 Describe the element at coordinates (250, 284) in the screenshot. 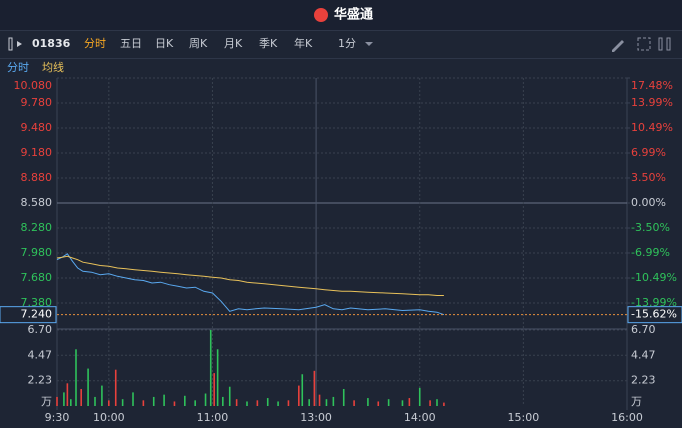

I see `price-line` at that location.